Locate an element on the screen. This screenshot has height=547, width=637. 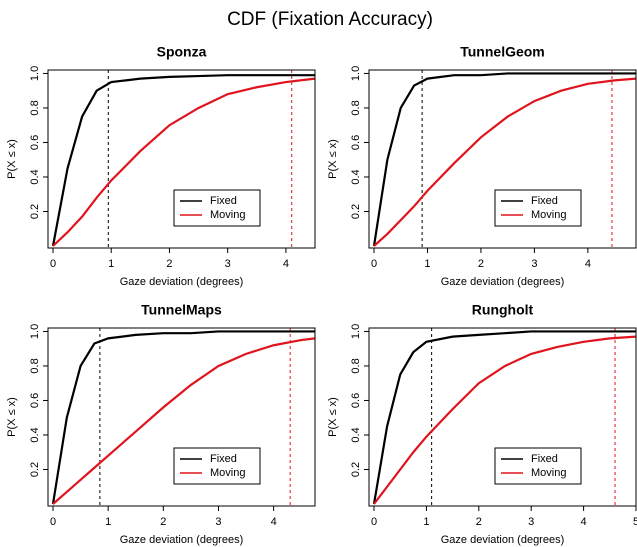
figure-title: CDF (Fixation Accuracy) is located at coordinates (330, 19).